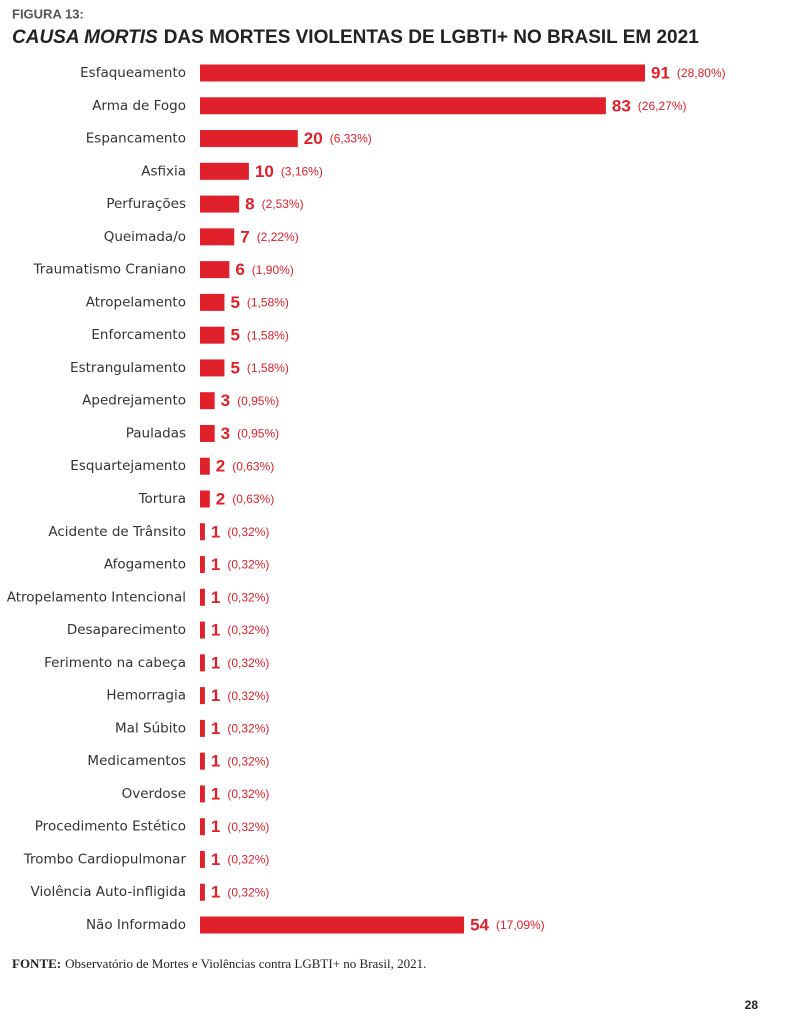 The image size is (786, 1029). I want to click on percent-label: (2,53%), so click(283, 204).